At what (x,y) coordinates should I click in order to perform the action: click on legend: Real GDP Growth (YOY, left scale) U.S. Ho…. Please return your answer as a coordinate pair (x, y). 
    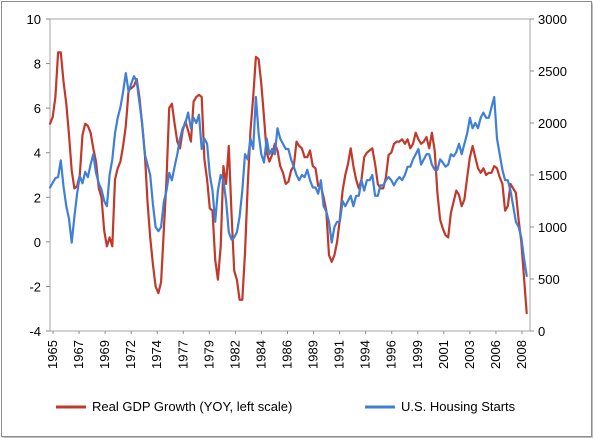
    Looking at the image, I should click on (286, 406).